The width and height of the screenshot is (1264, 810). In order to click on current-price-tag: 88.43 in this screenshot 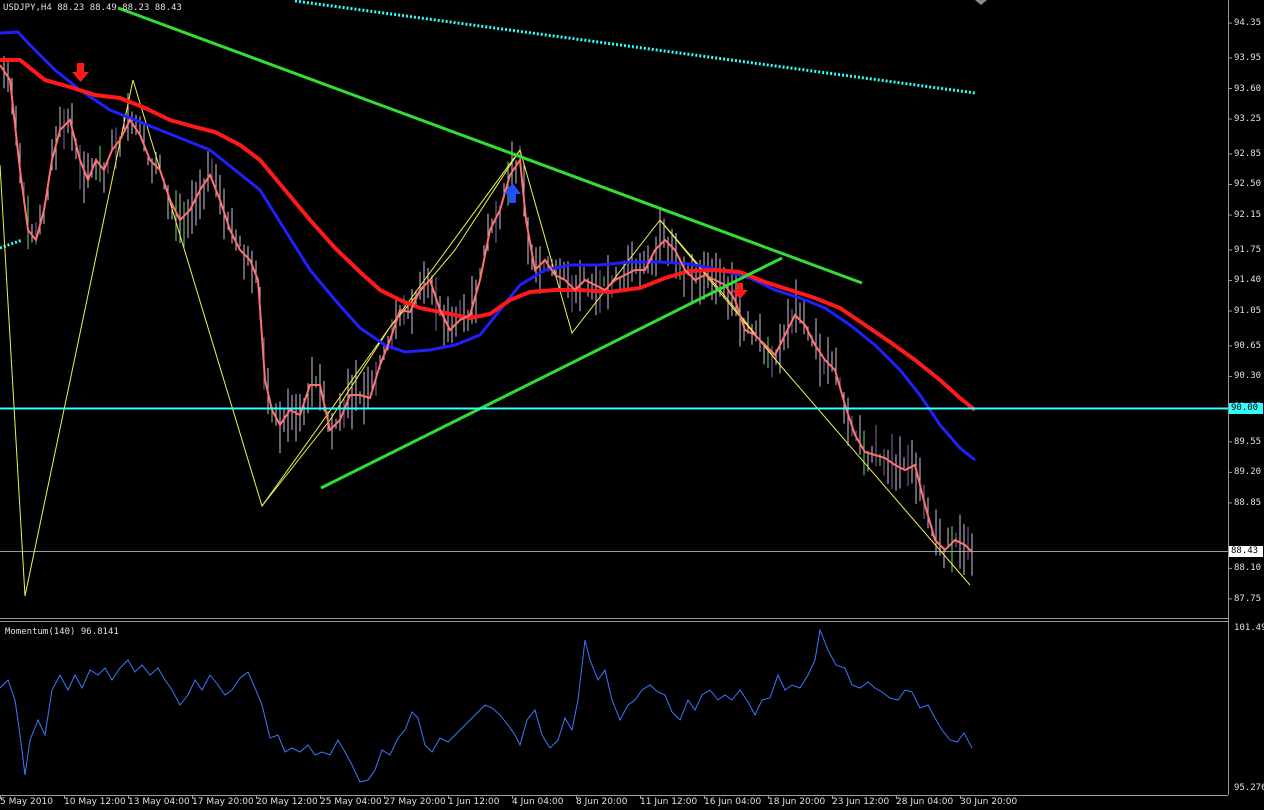, I will do `click(1246, 551)`.